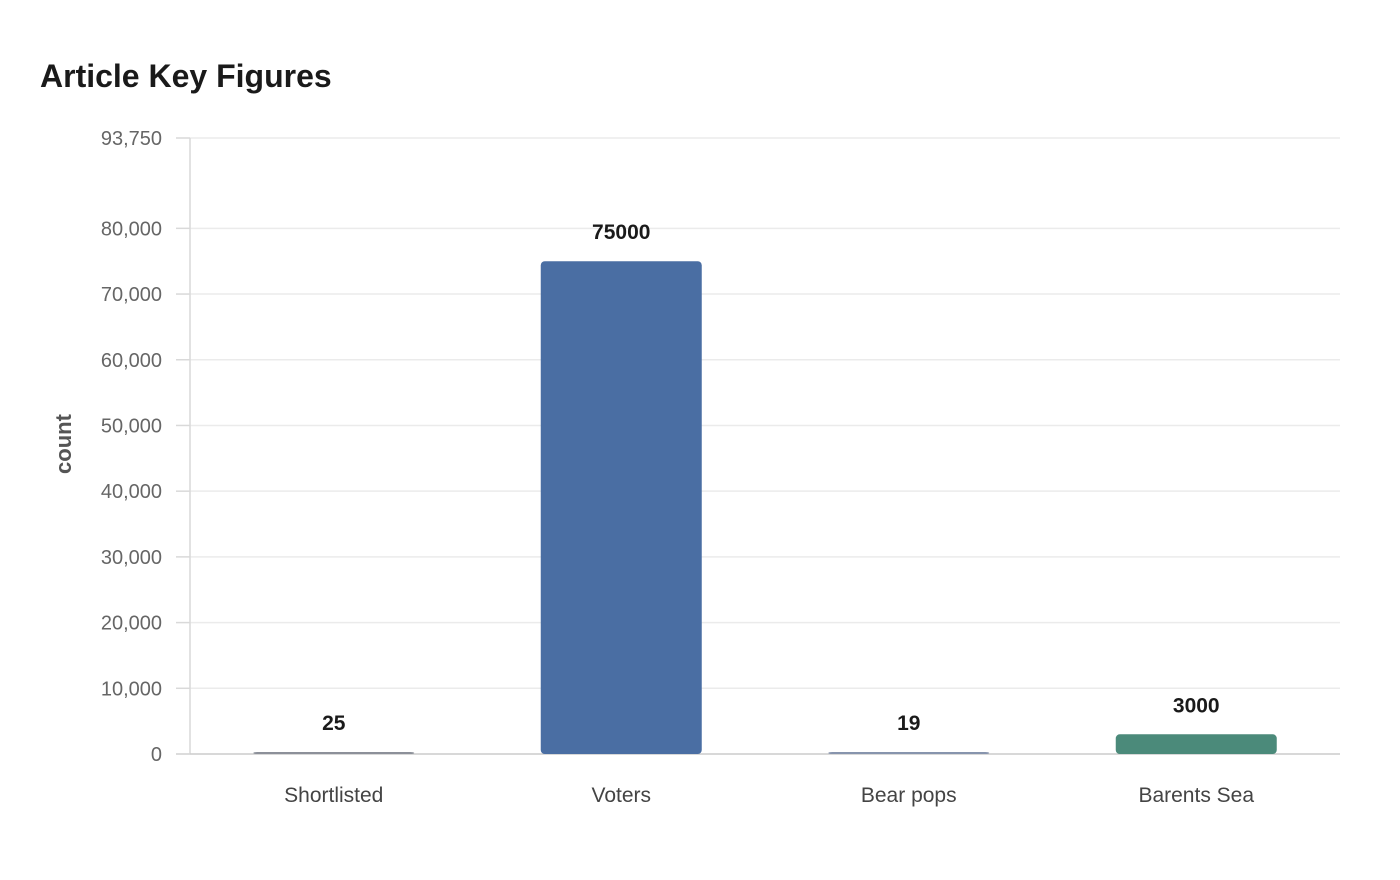  Describe the element at coordinates (131, 492) in the screenshot. I see `y-tick-label: 40,000` at that location.